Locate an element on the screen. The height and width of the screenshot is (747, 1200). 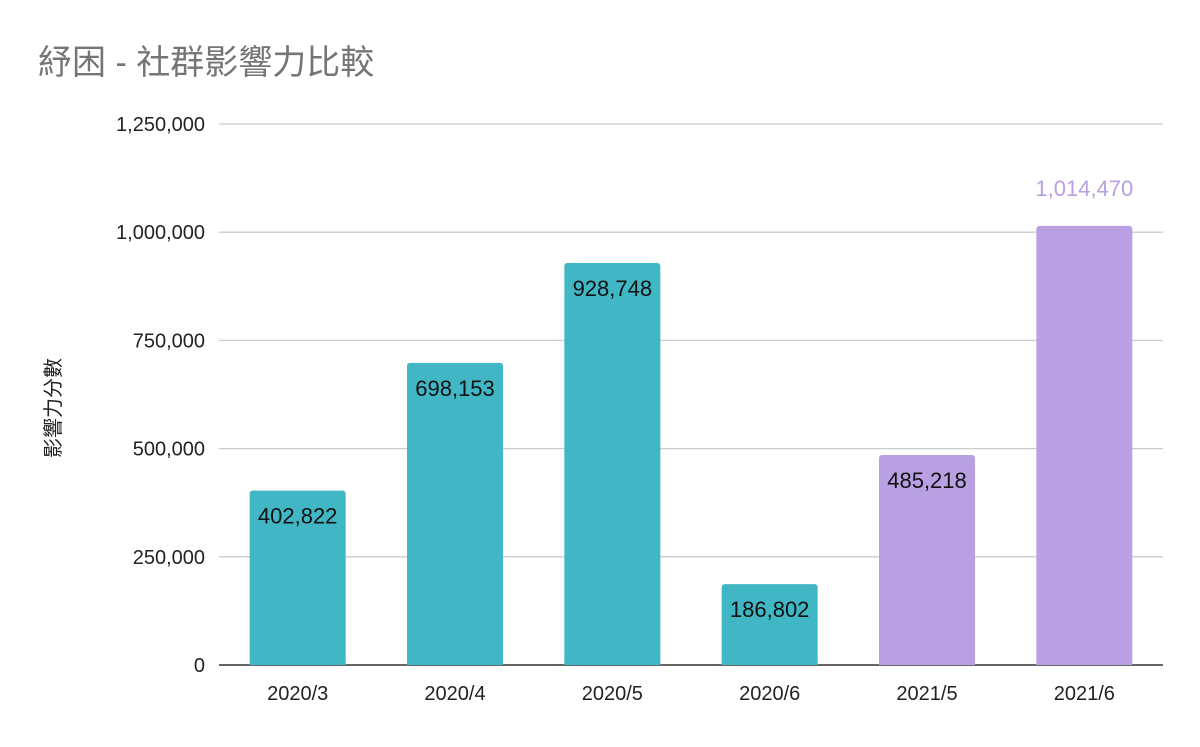
x-tick-label: 2021/6 is located at coordinates (1084, 694).